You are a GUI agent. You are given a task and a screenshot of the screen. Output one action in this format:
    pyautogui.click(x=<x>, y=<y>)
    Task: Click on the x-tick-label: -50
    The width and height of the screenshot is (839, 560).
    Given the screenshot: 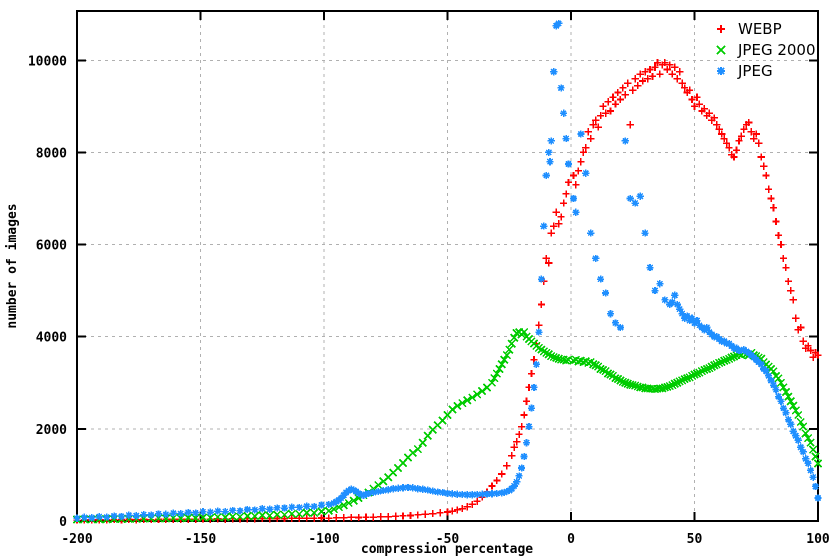 What is the action you would take?
    pyautogui.click(x=448, y=539)
    